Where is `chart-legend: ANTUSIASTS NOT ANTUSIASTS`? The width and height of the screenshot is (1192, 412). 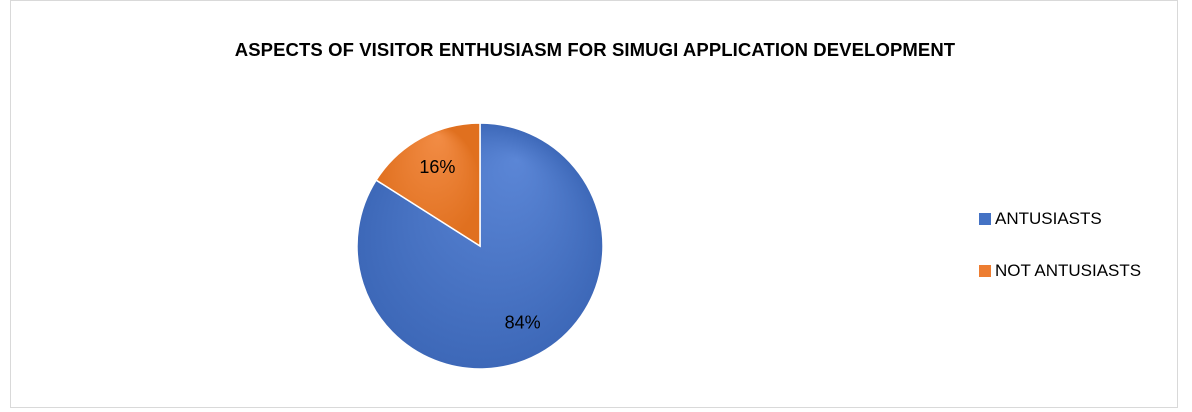 chart-legend: ANTUSIASTS NOT ANTUSIASTS is located at coordinates (1060, 260).